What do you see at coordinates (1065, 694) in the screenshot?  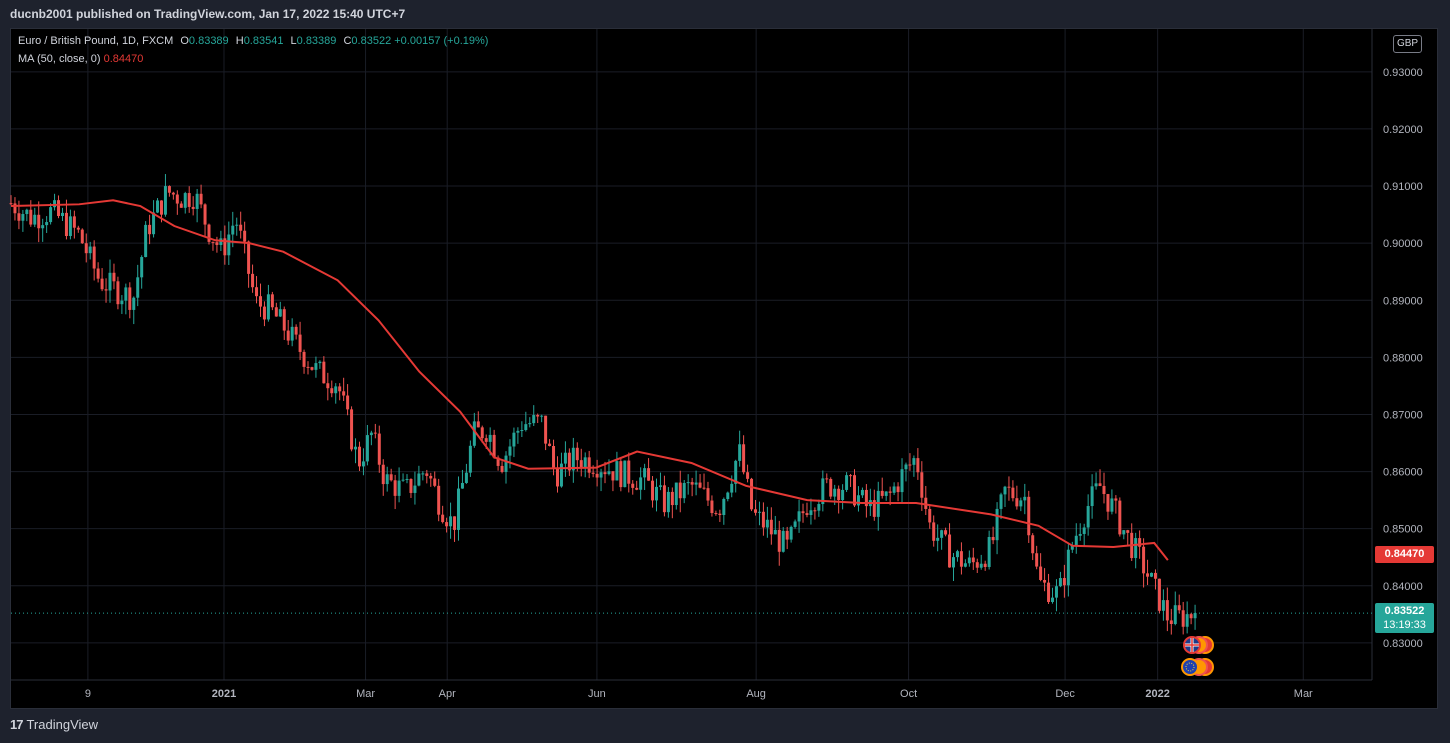 I see `time-tick-label: Dec` at bounding box center [1065, 694].